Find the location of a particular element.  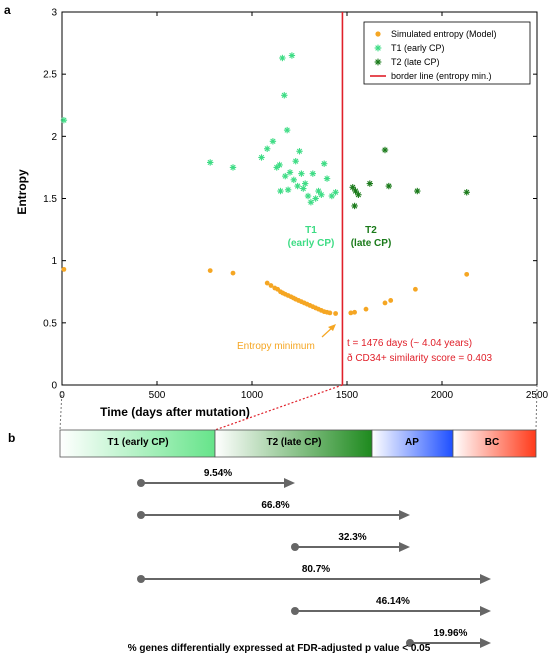

comparison-arrow: 9.54% is located at coordinates (216, 478).